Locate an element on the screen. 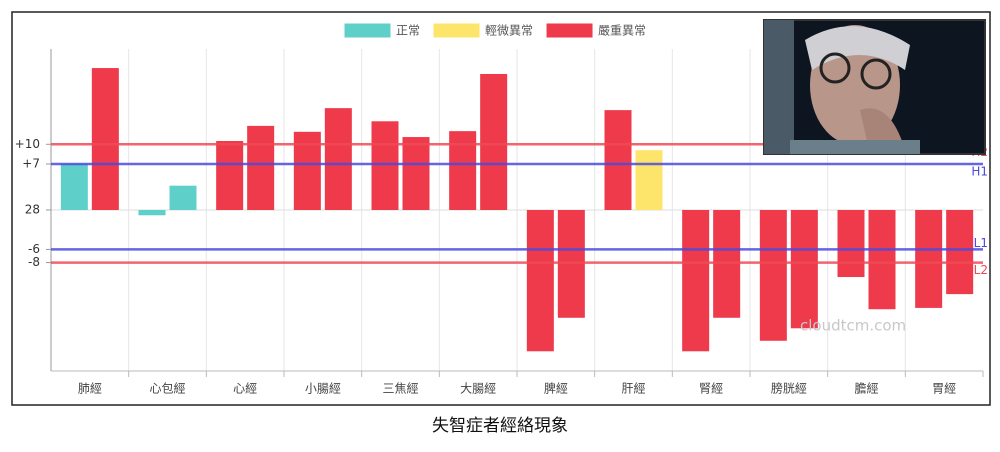 Image resolution: width=1000 pixels, height=452 pixels. y-tick-label: 28 is located at coordinates (32, 210).